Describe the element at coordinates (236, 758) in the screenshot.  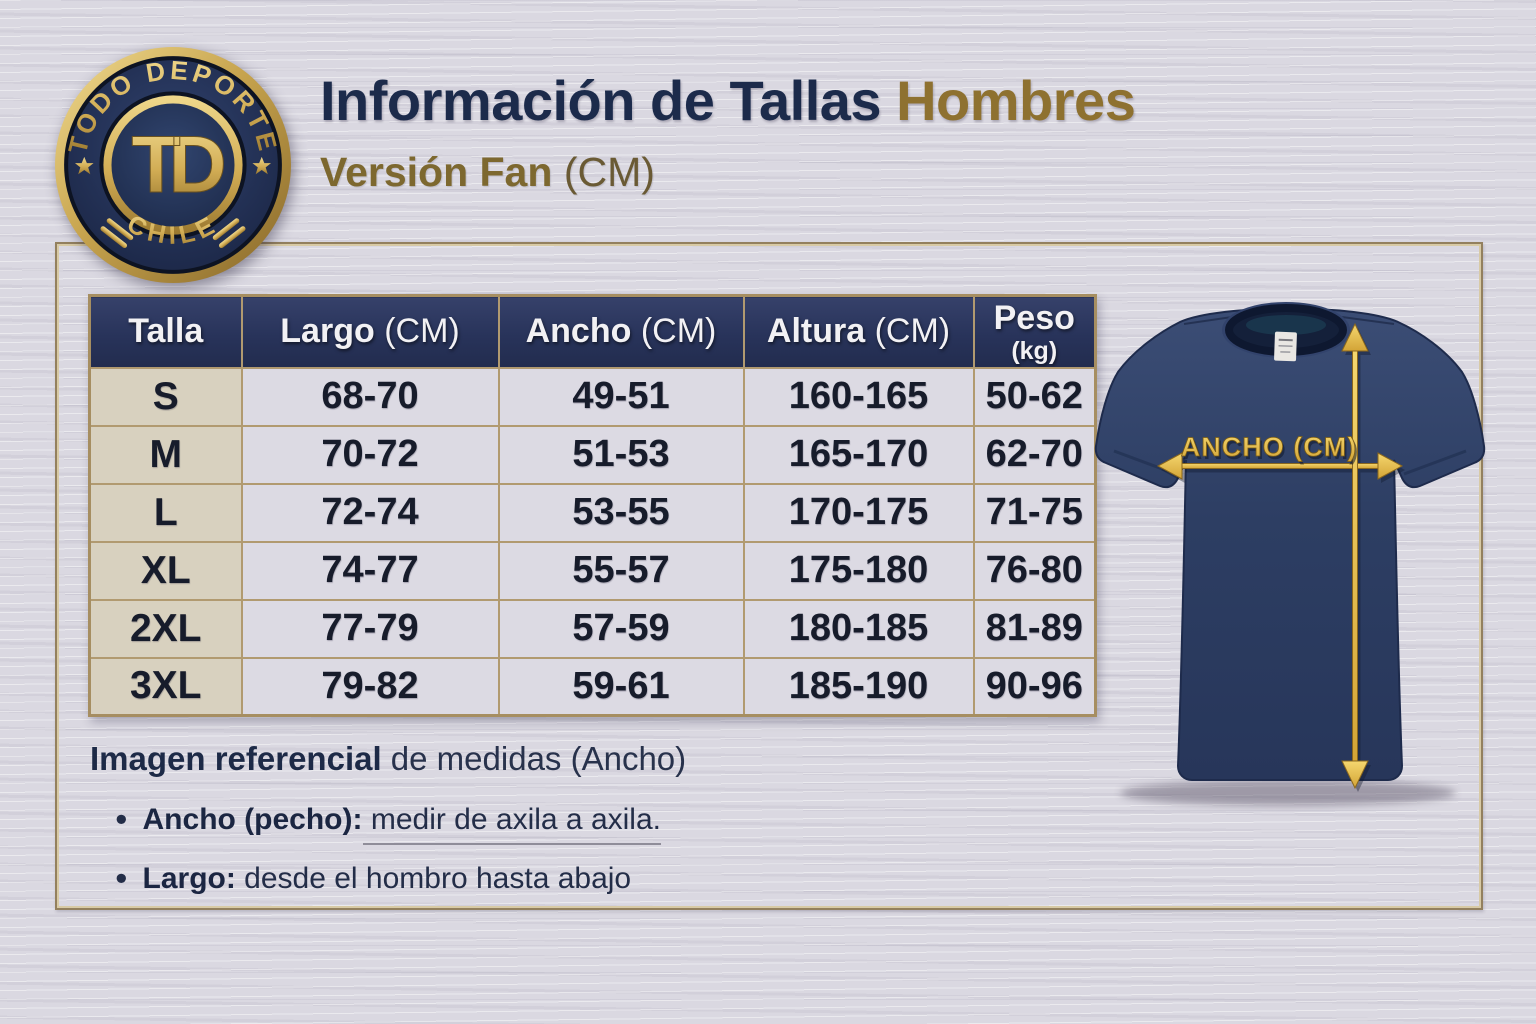
I see `notes-heading-bold: Imagen referencial` at that location.